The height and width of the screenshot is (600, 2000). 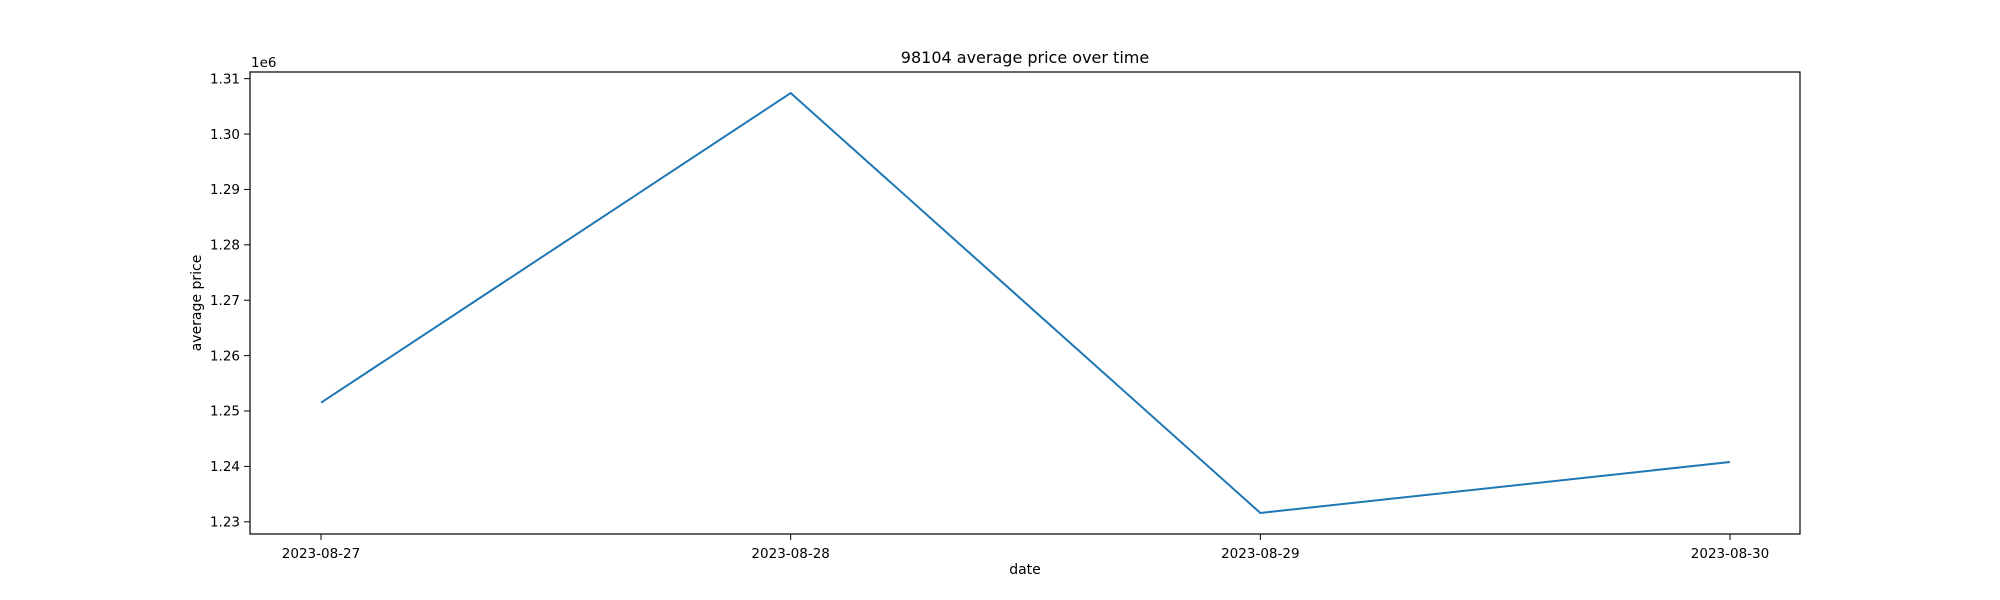 I want to click on y-tick-label: 1.23, so click(x=225, y=523).